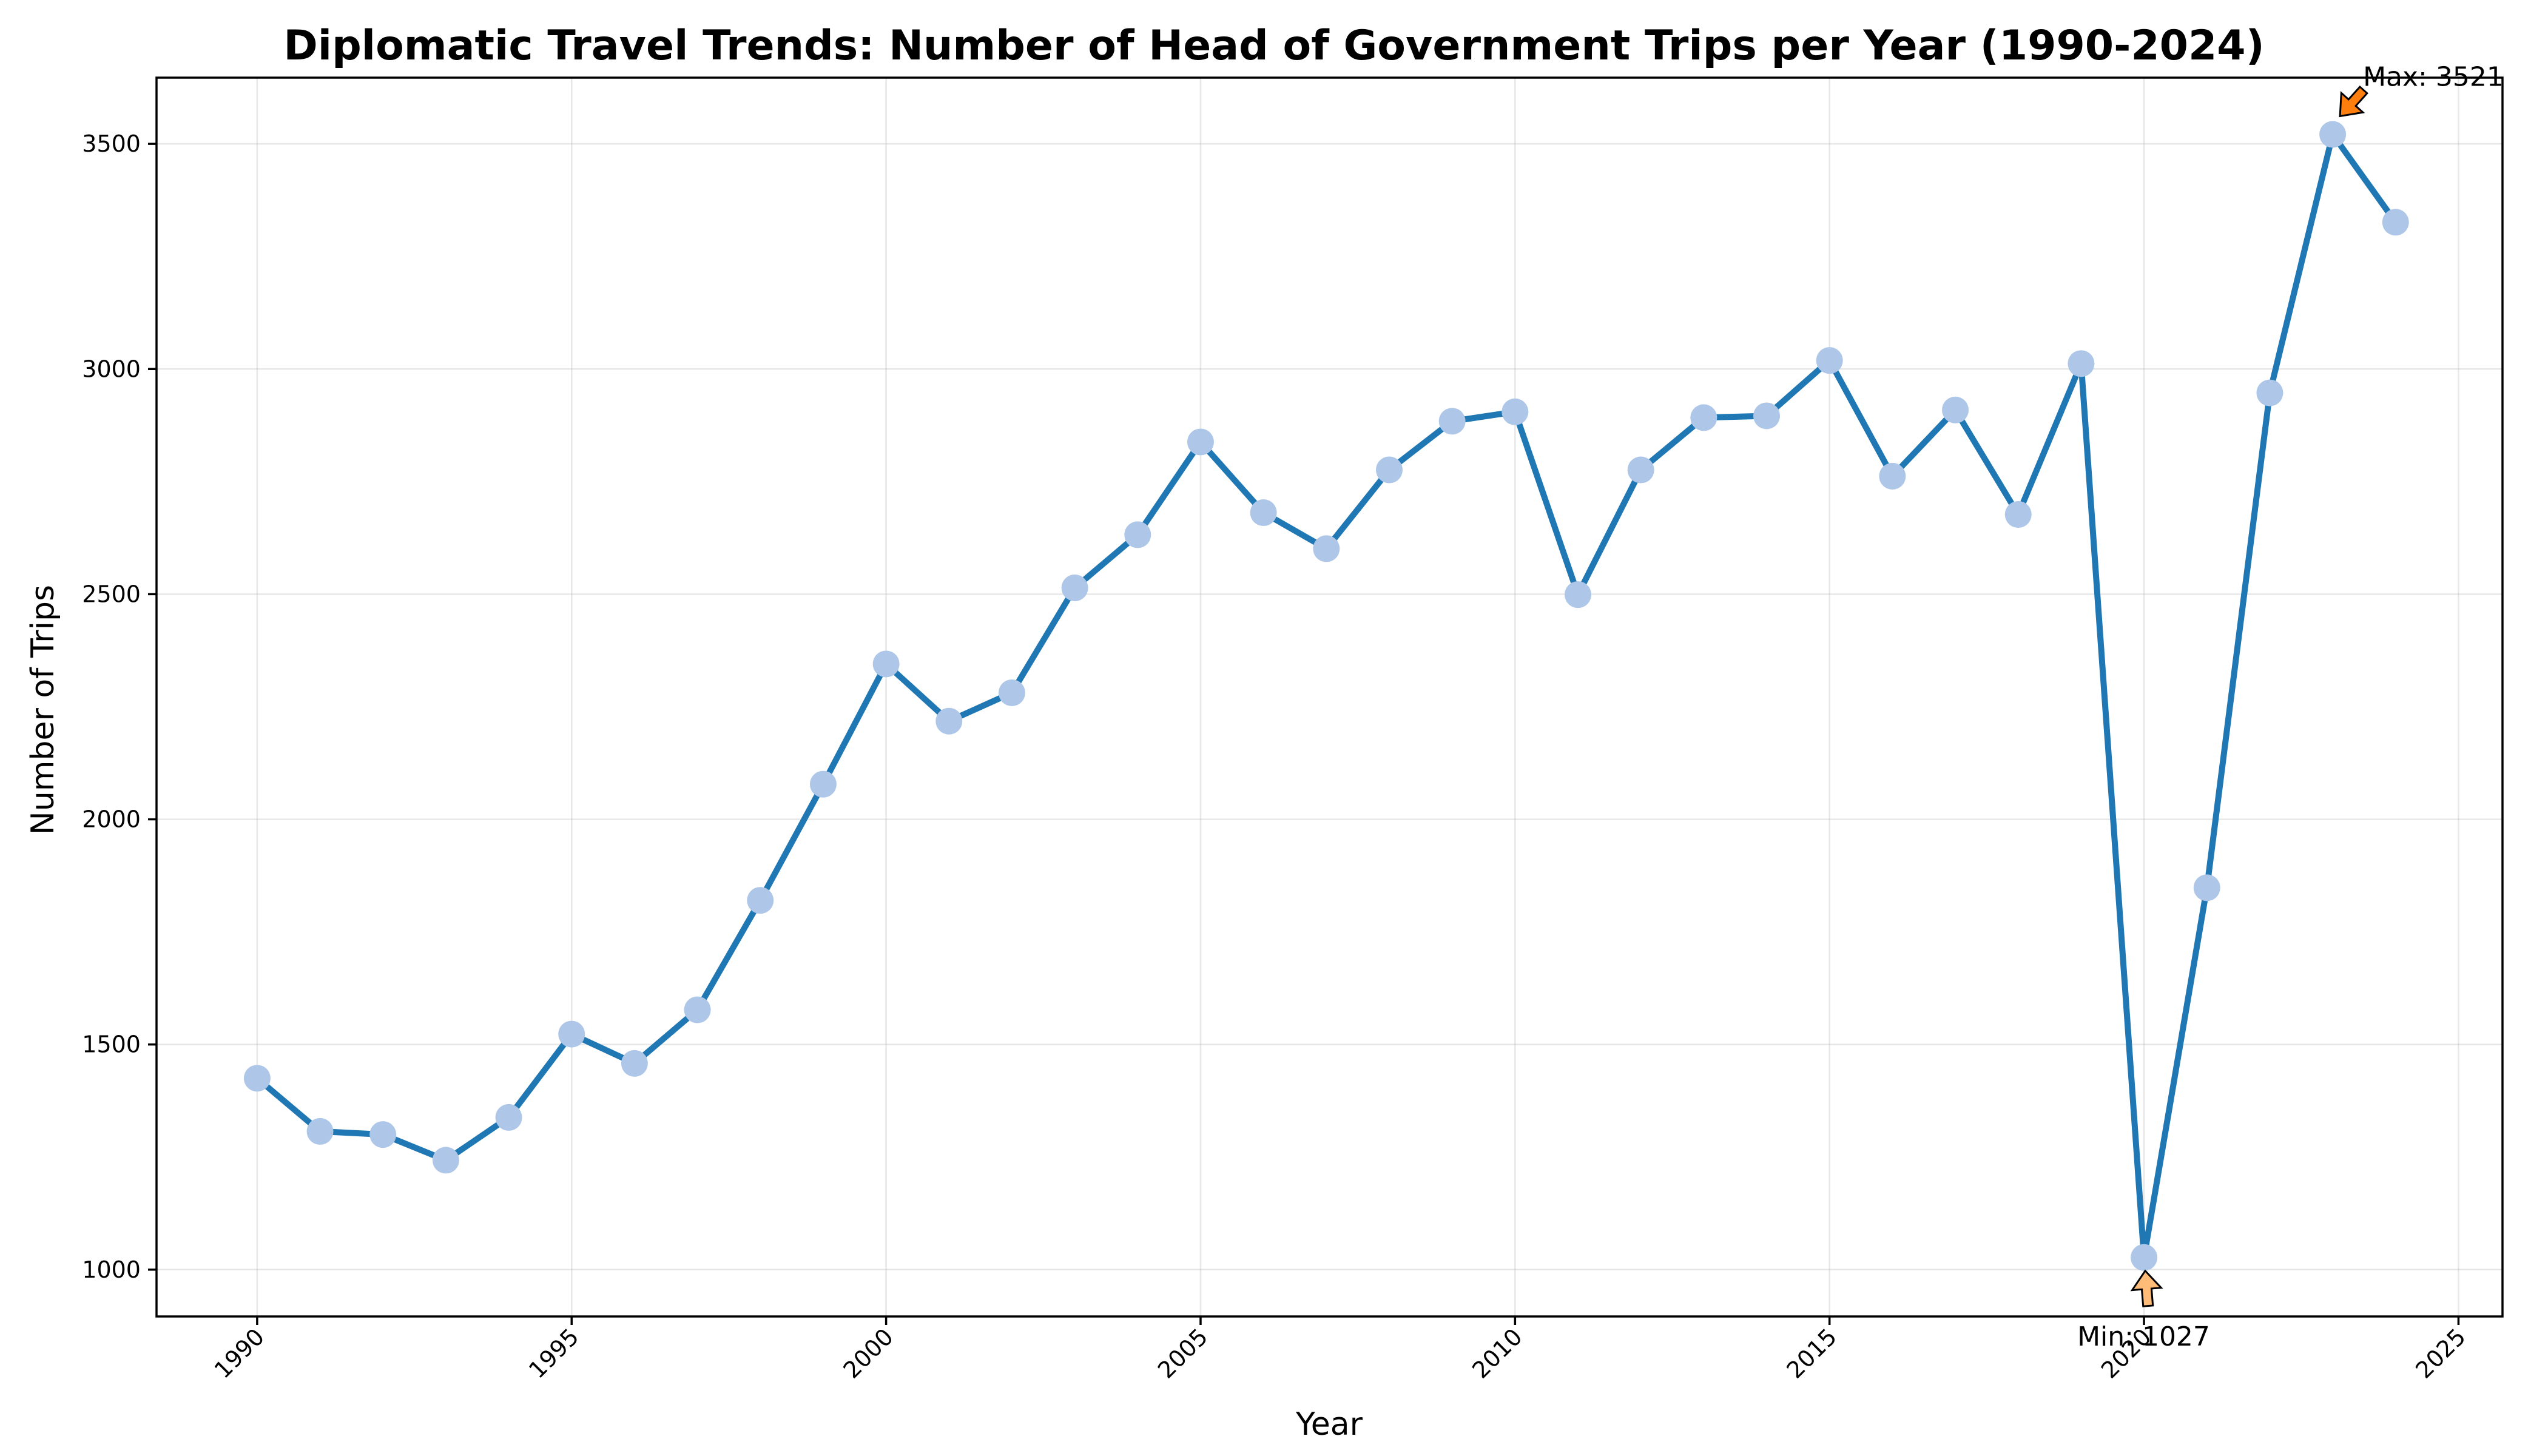  What do you see at coordinates (111, 369) in the screenshot?
I see `y-tick-label: 3000` at bounding box center [111, 369].